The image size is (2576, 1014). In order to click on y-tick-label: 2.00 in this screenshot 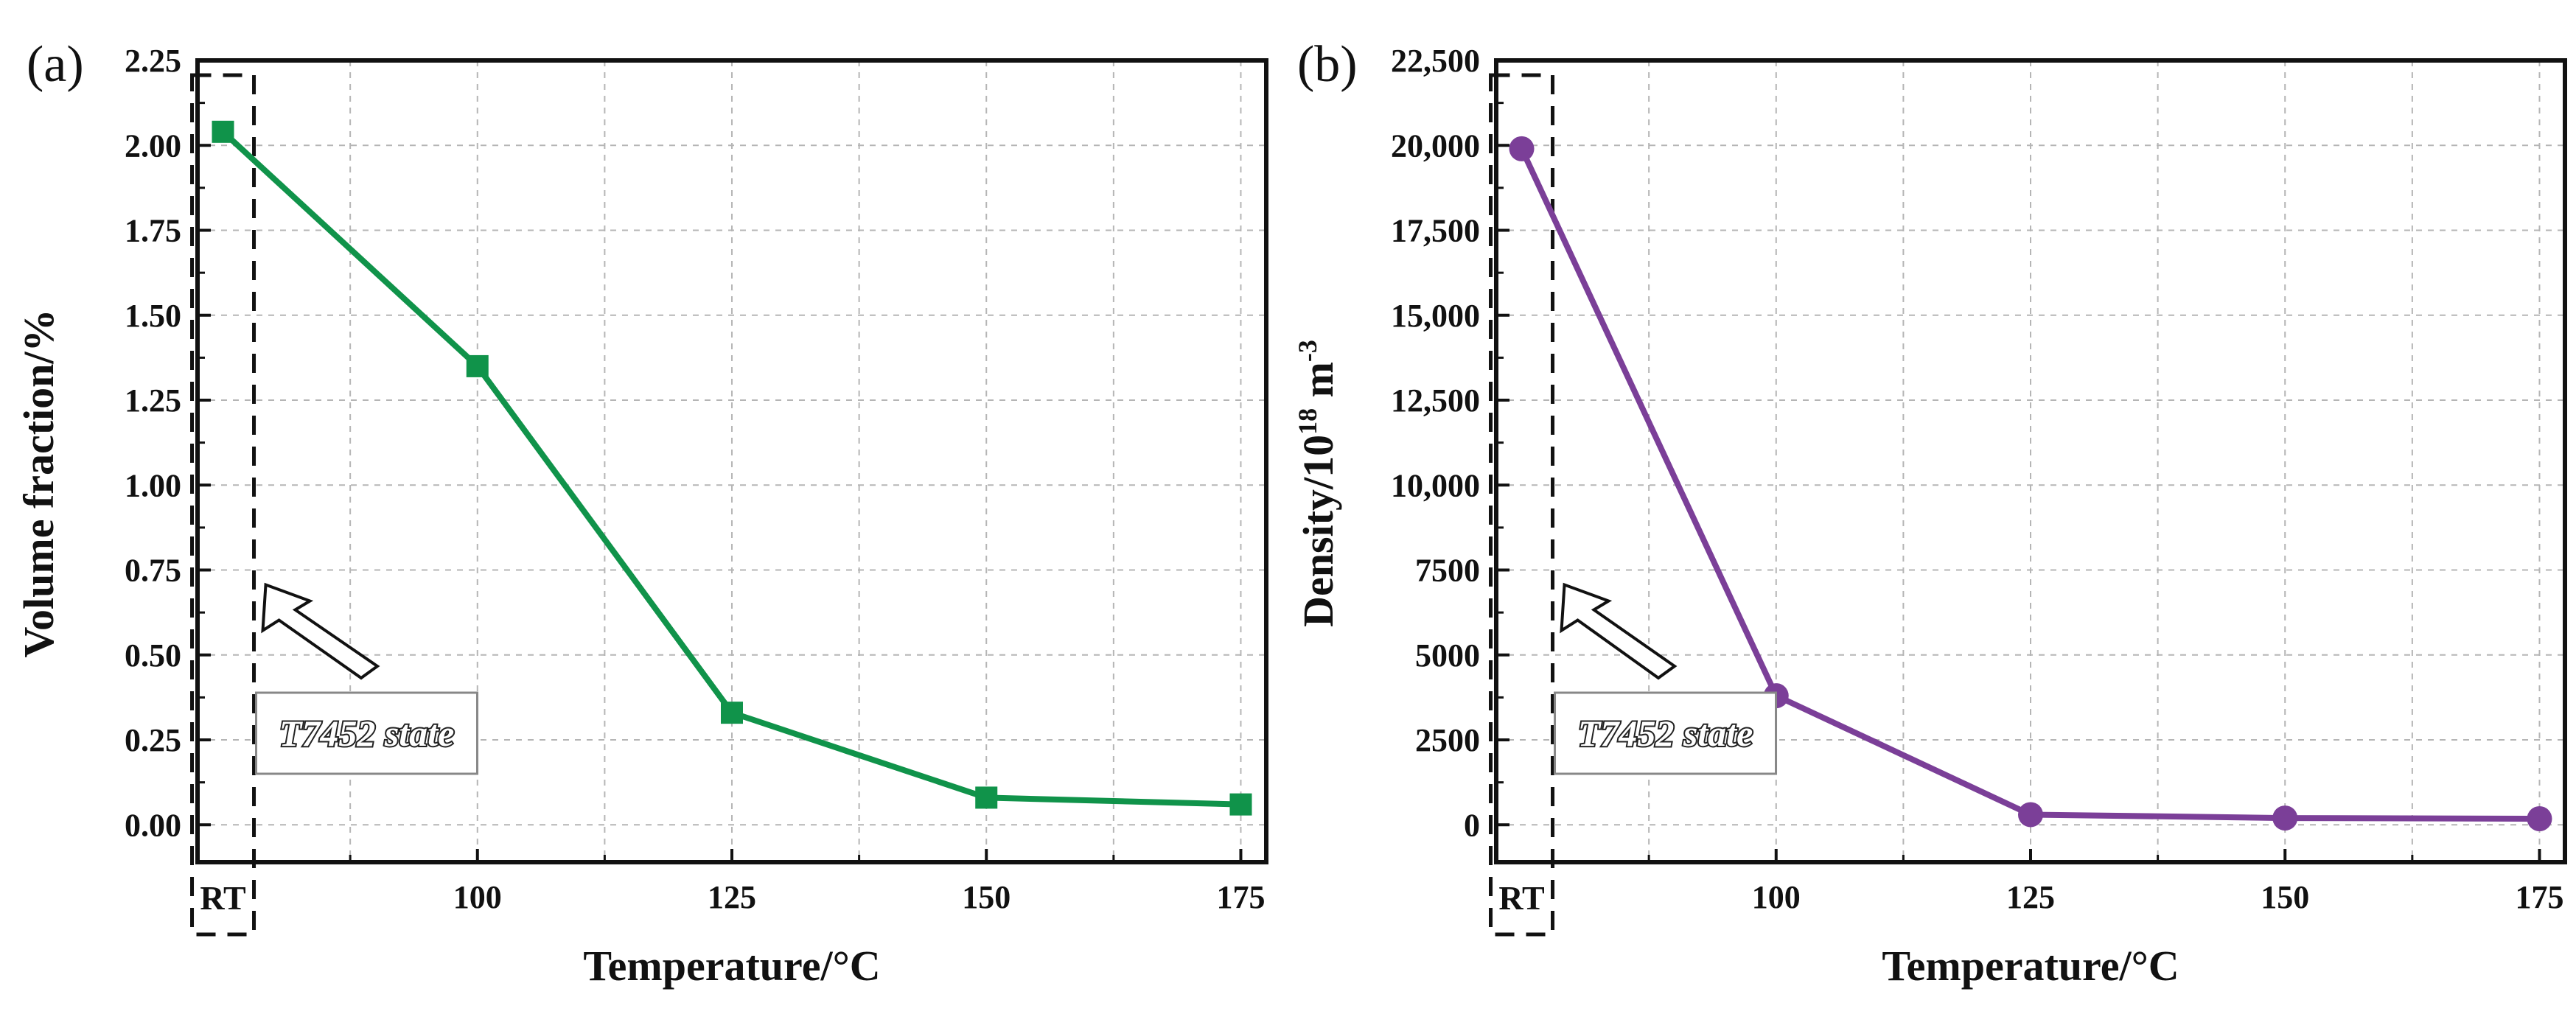, I will do `click(153, 145)`.